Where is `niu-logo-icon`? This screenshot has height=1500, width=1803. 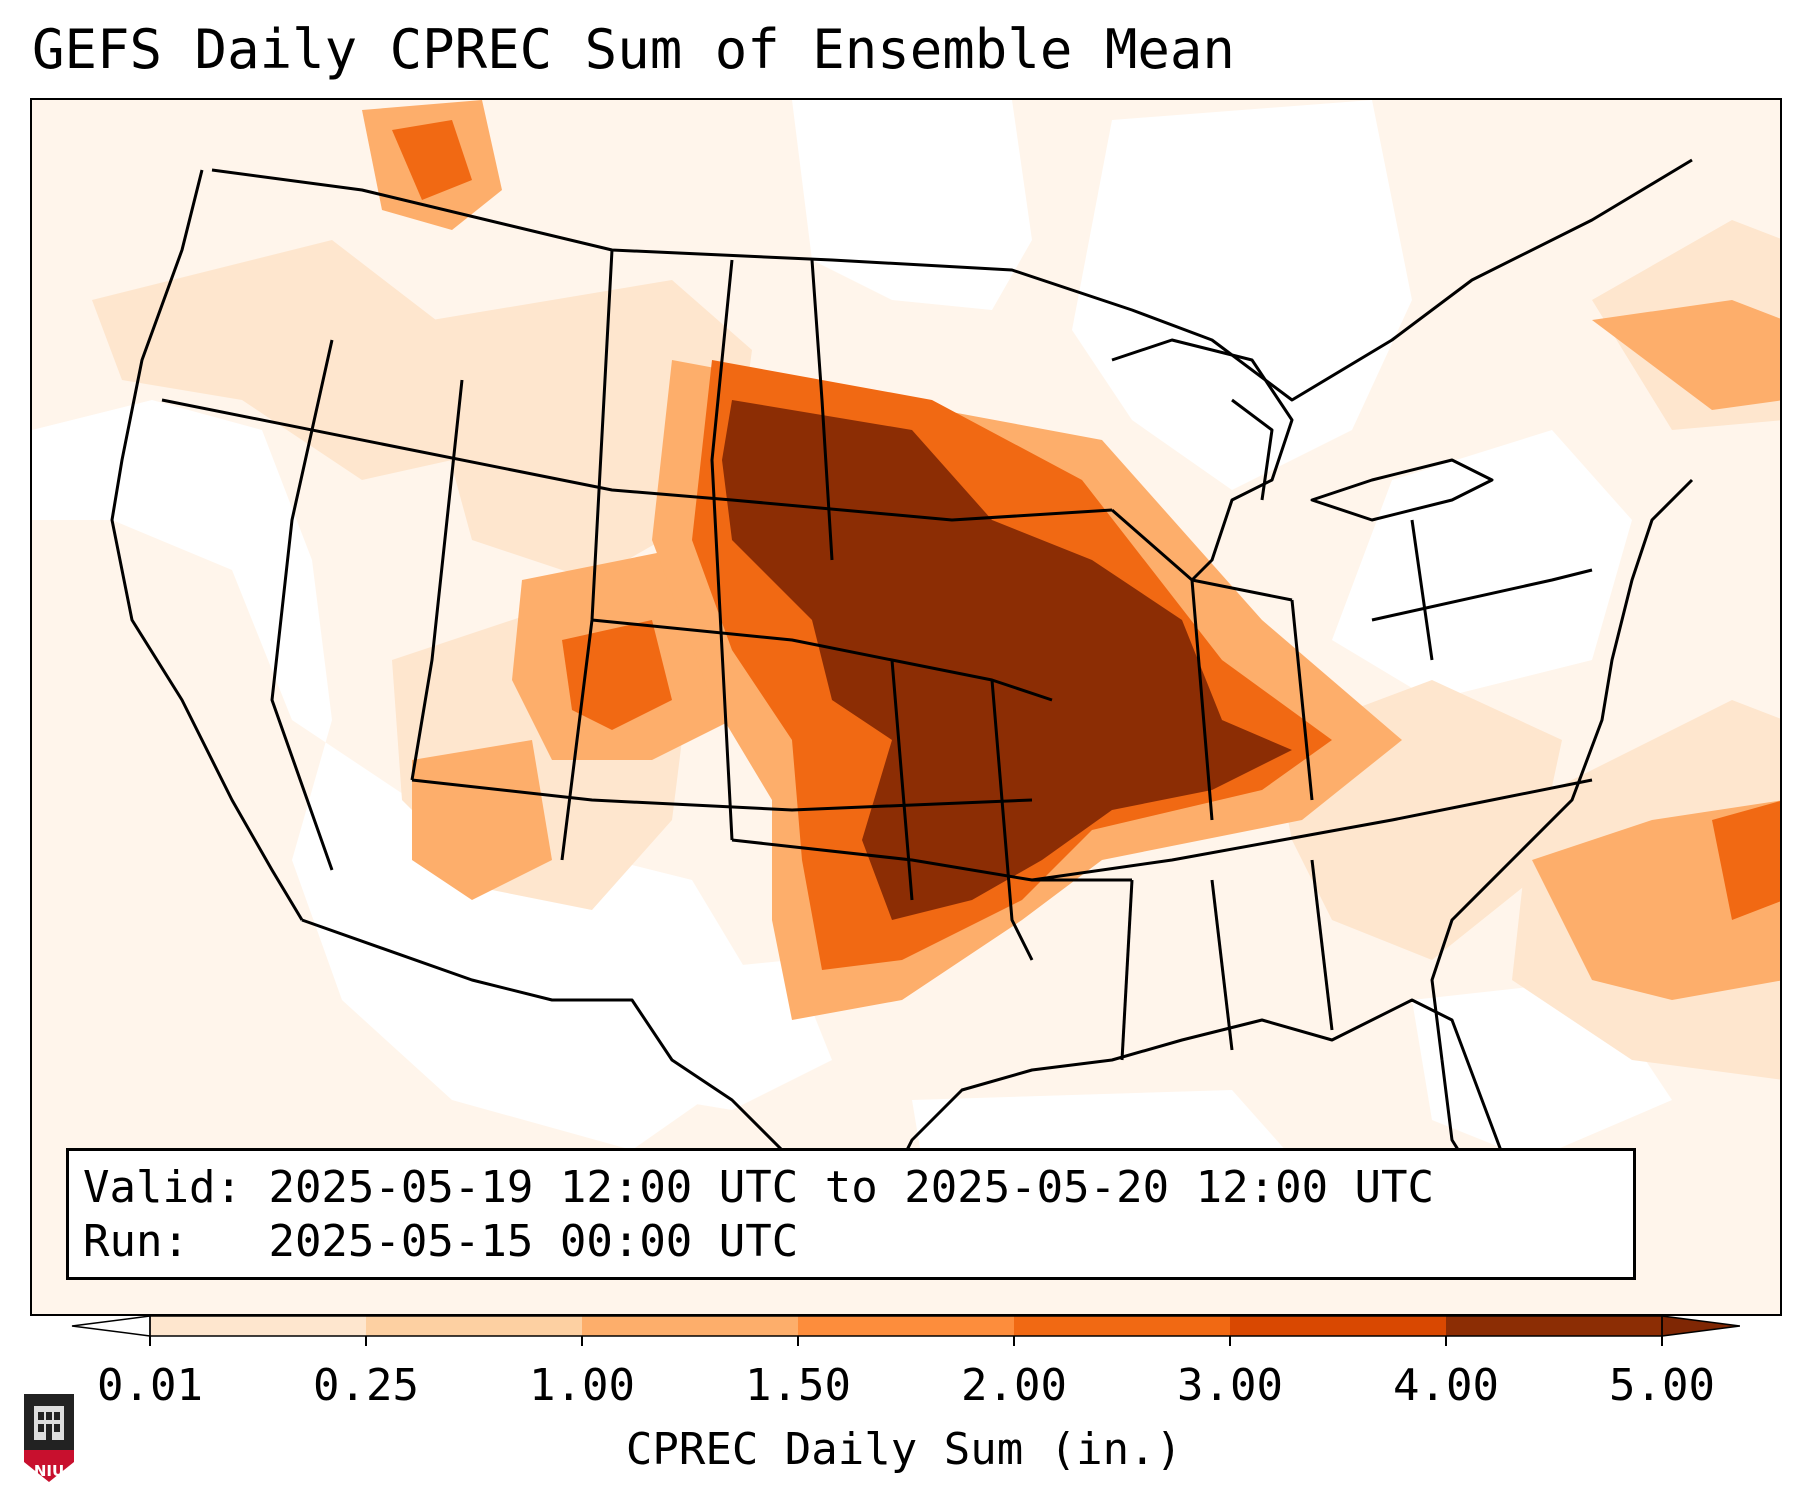 niu-logo-icon is located at coordinates (49, 1438).